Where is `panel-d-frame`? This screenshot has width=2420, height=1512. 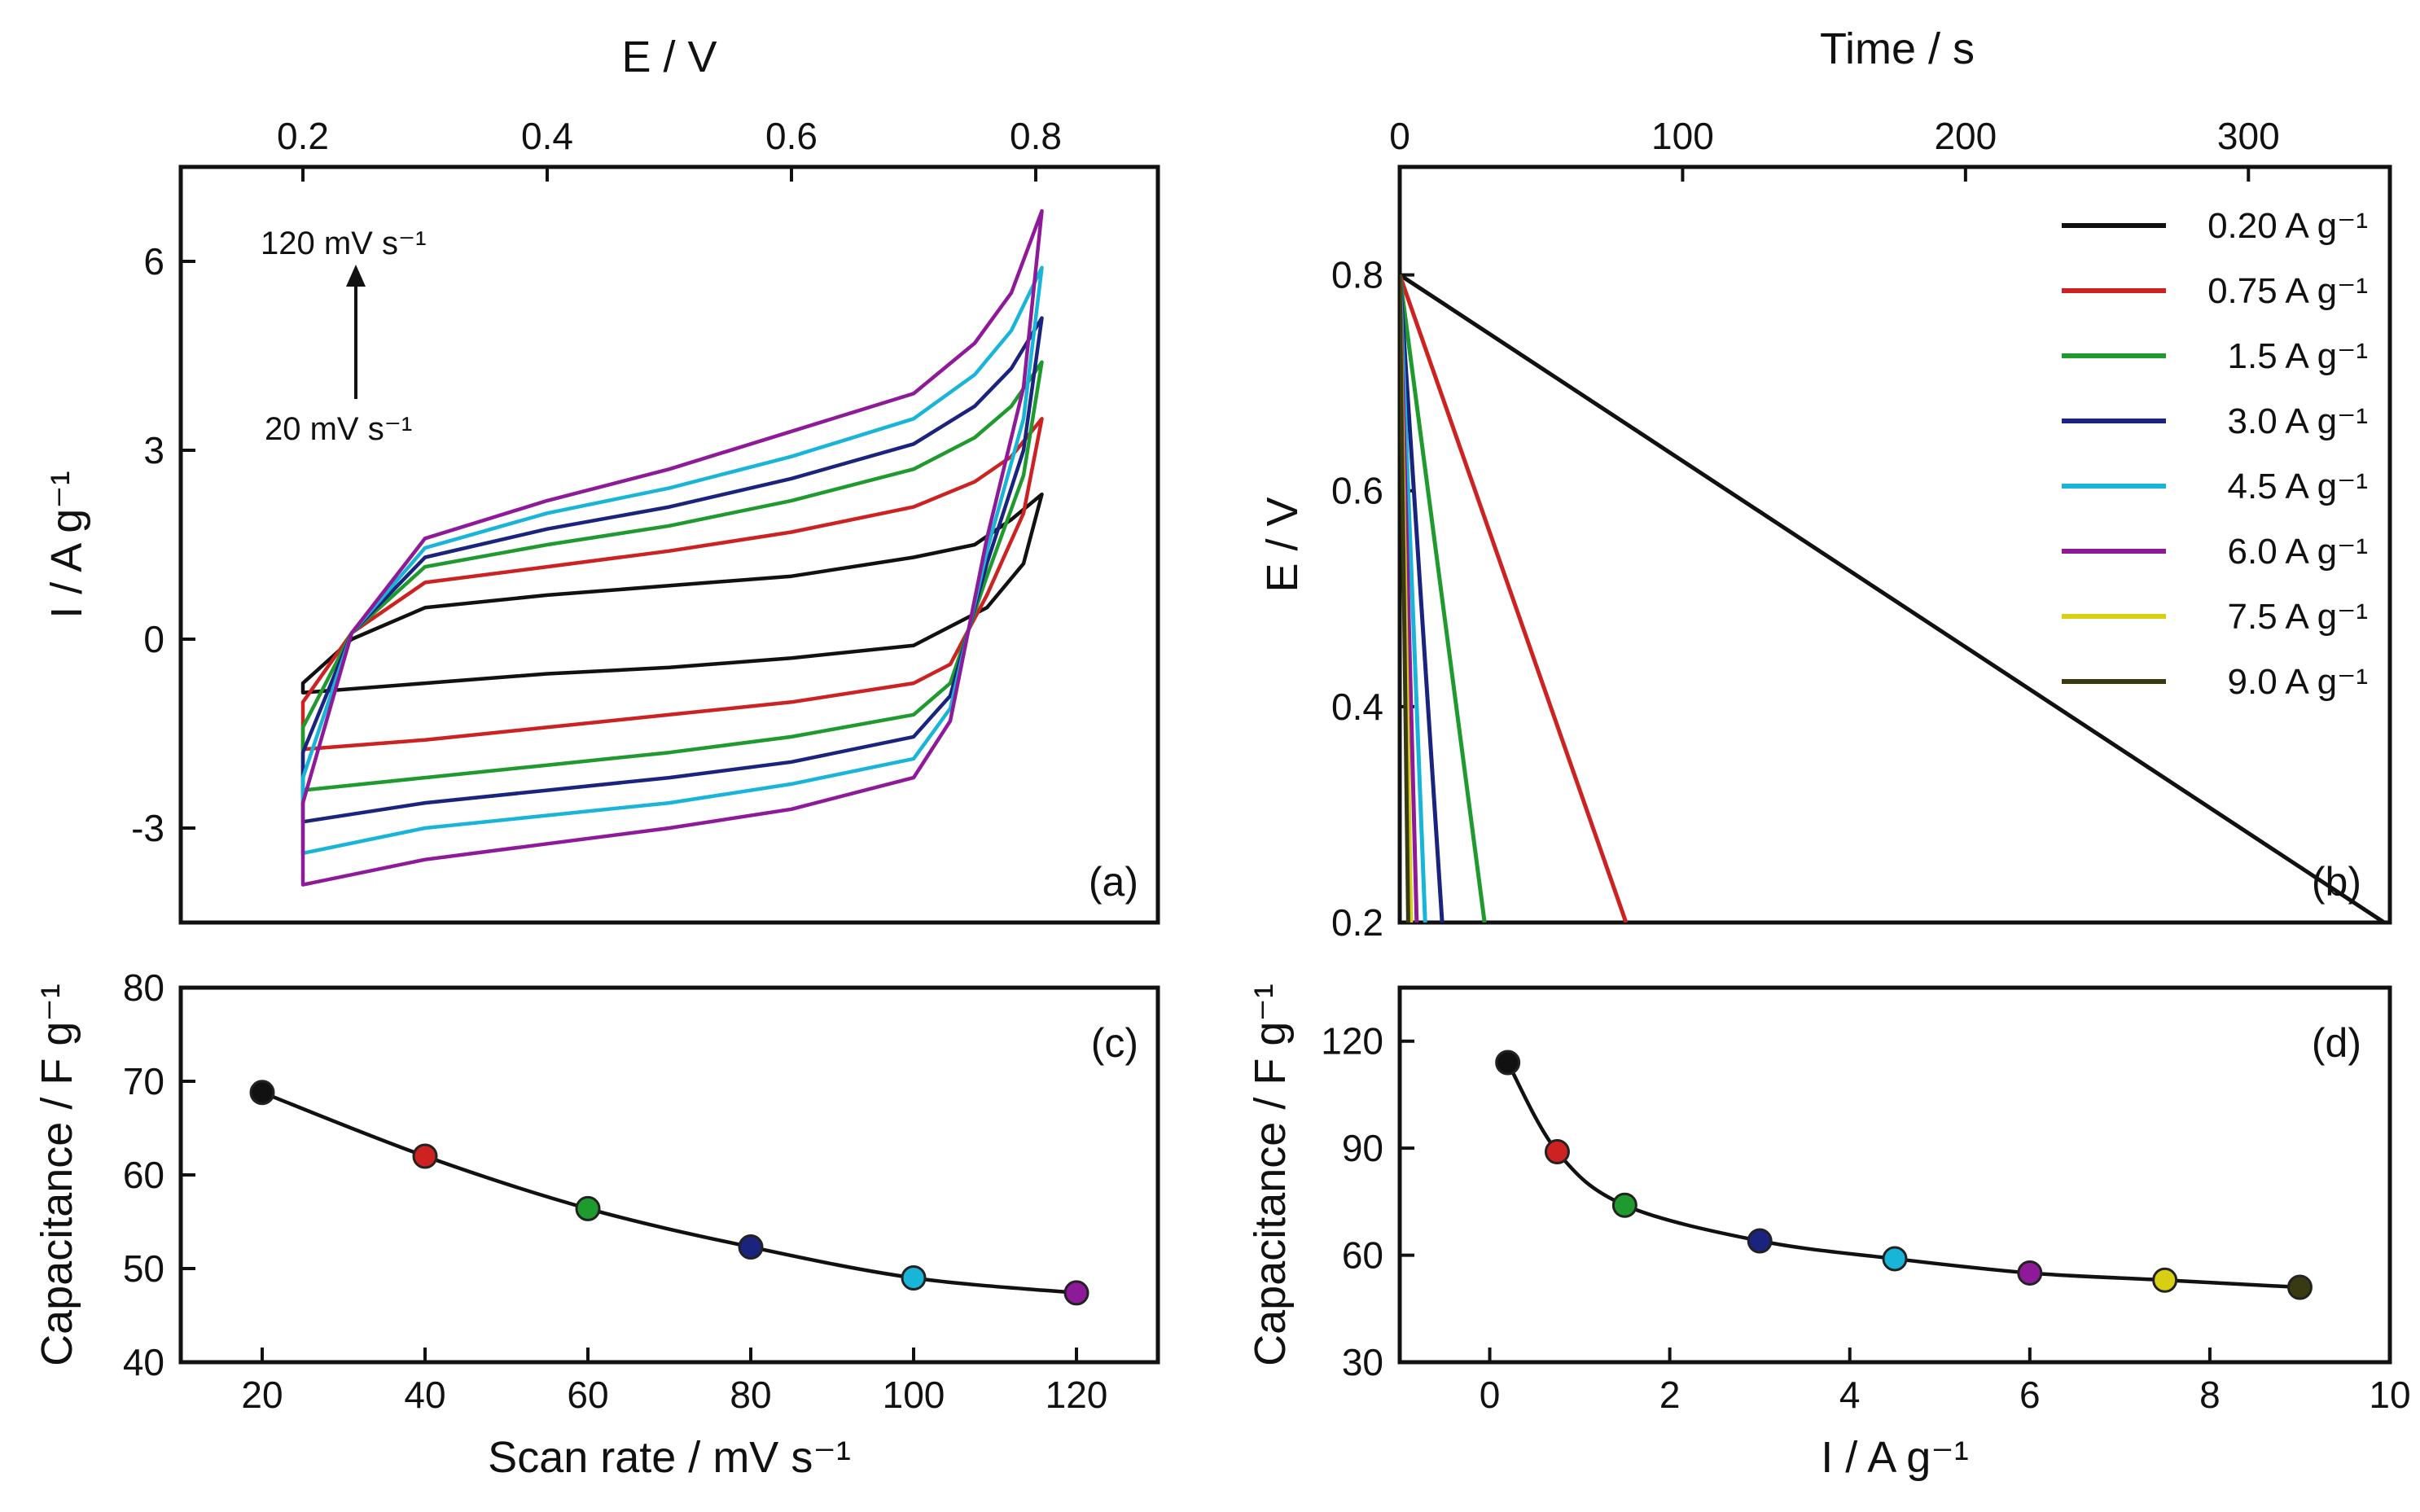 panel-d-frame is located at coordinates (1894, 1175).